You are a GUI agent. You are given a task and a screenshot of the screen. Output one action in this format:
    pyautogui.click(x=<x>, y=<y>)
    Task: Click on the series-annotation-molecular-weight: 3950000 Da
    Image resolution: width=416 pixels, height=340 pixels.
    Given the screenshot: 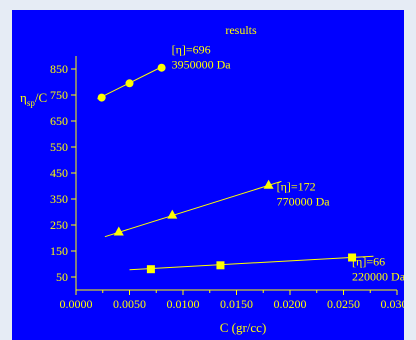 What is the action you would take?
    pyautogui.click(x=202, y=65)
    